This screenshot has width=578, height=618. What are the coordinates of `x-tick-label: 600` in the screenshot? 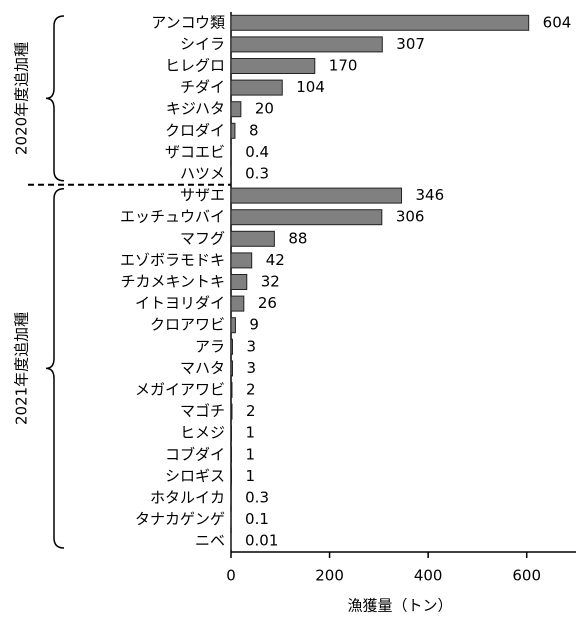 It's located at (526, 576).